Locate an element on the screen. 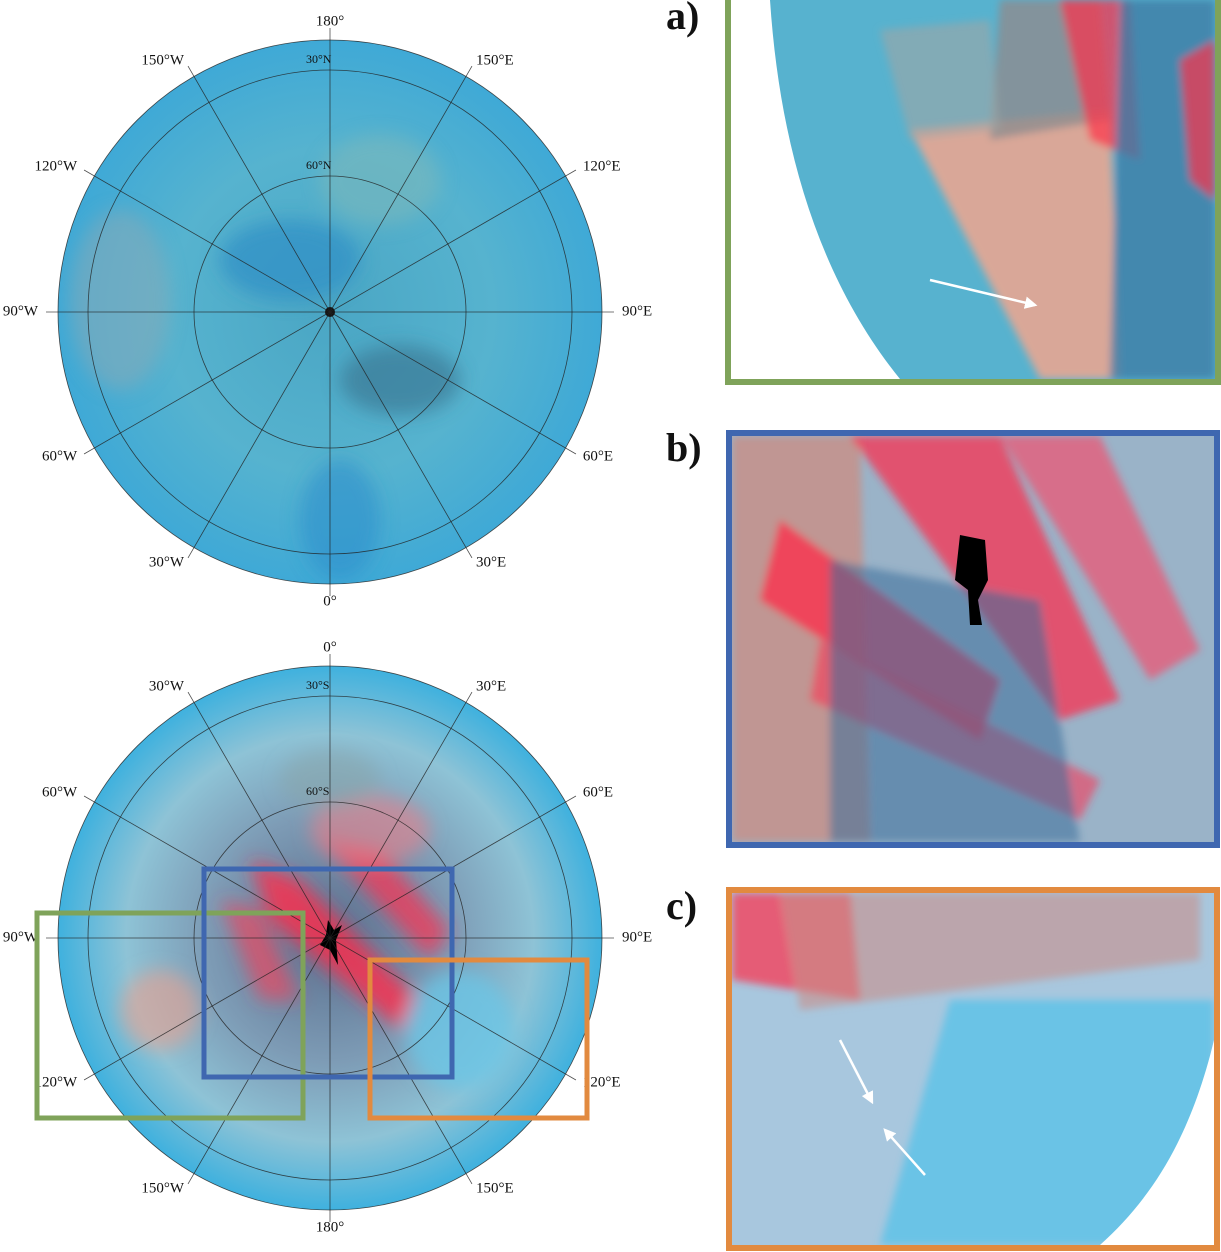 This screenshot has height=1252, width=1221. region-c-box is located at coordinates (478, 1039).